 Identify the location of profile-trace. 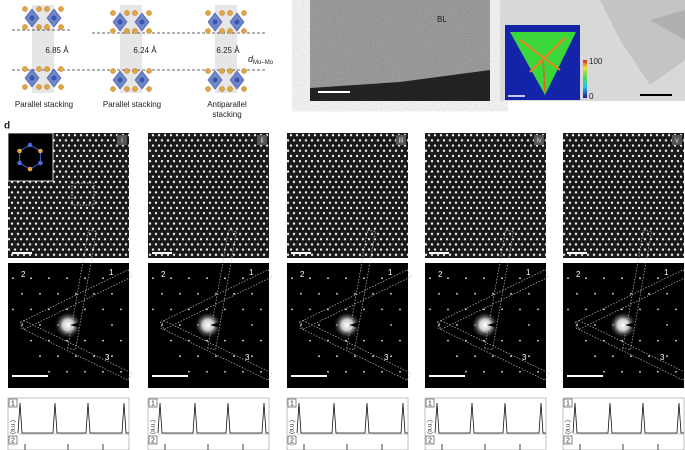
(628, 418).